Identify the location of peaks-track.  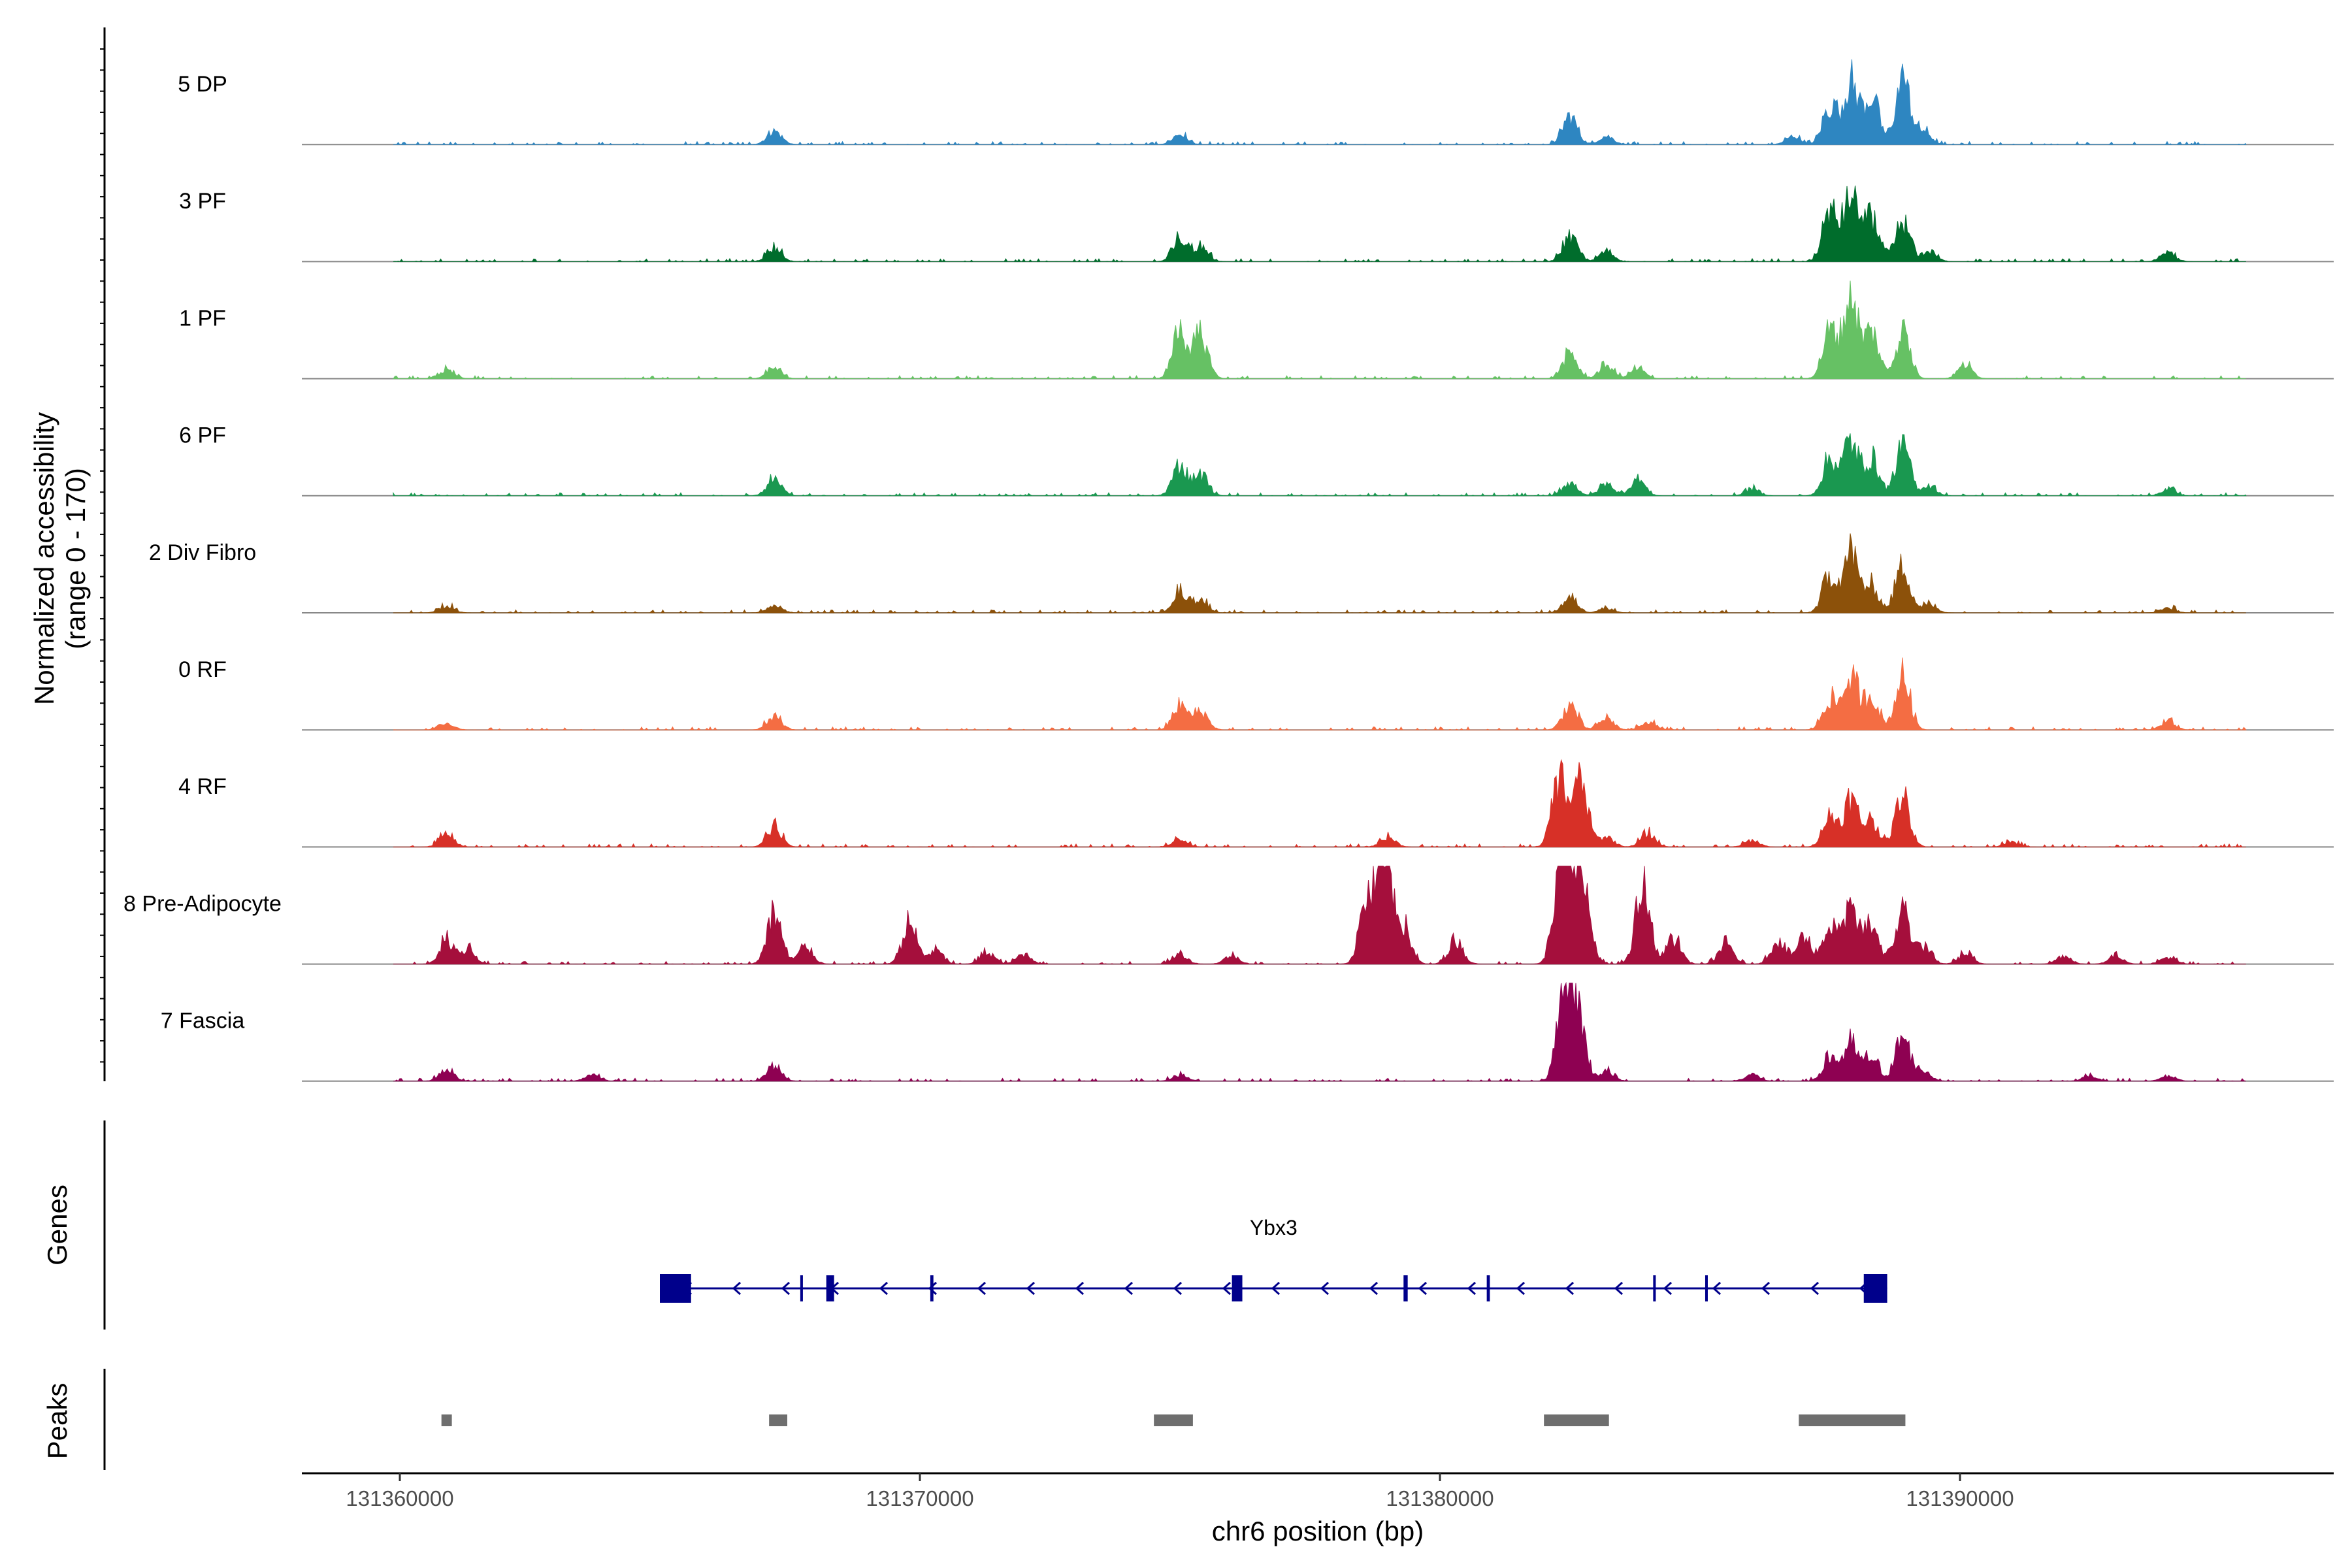
(1173, 1420).